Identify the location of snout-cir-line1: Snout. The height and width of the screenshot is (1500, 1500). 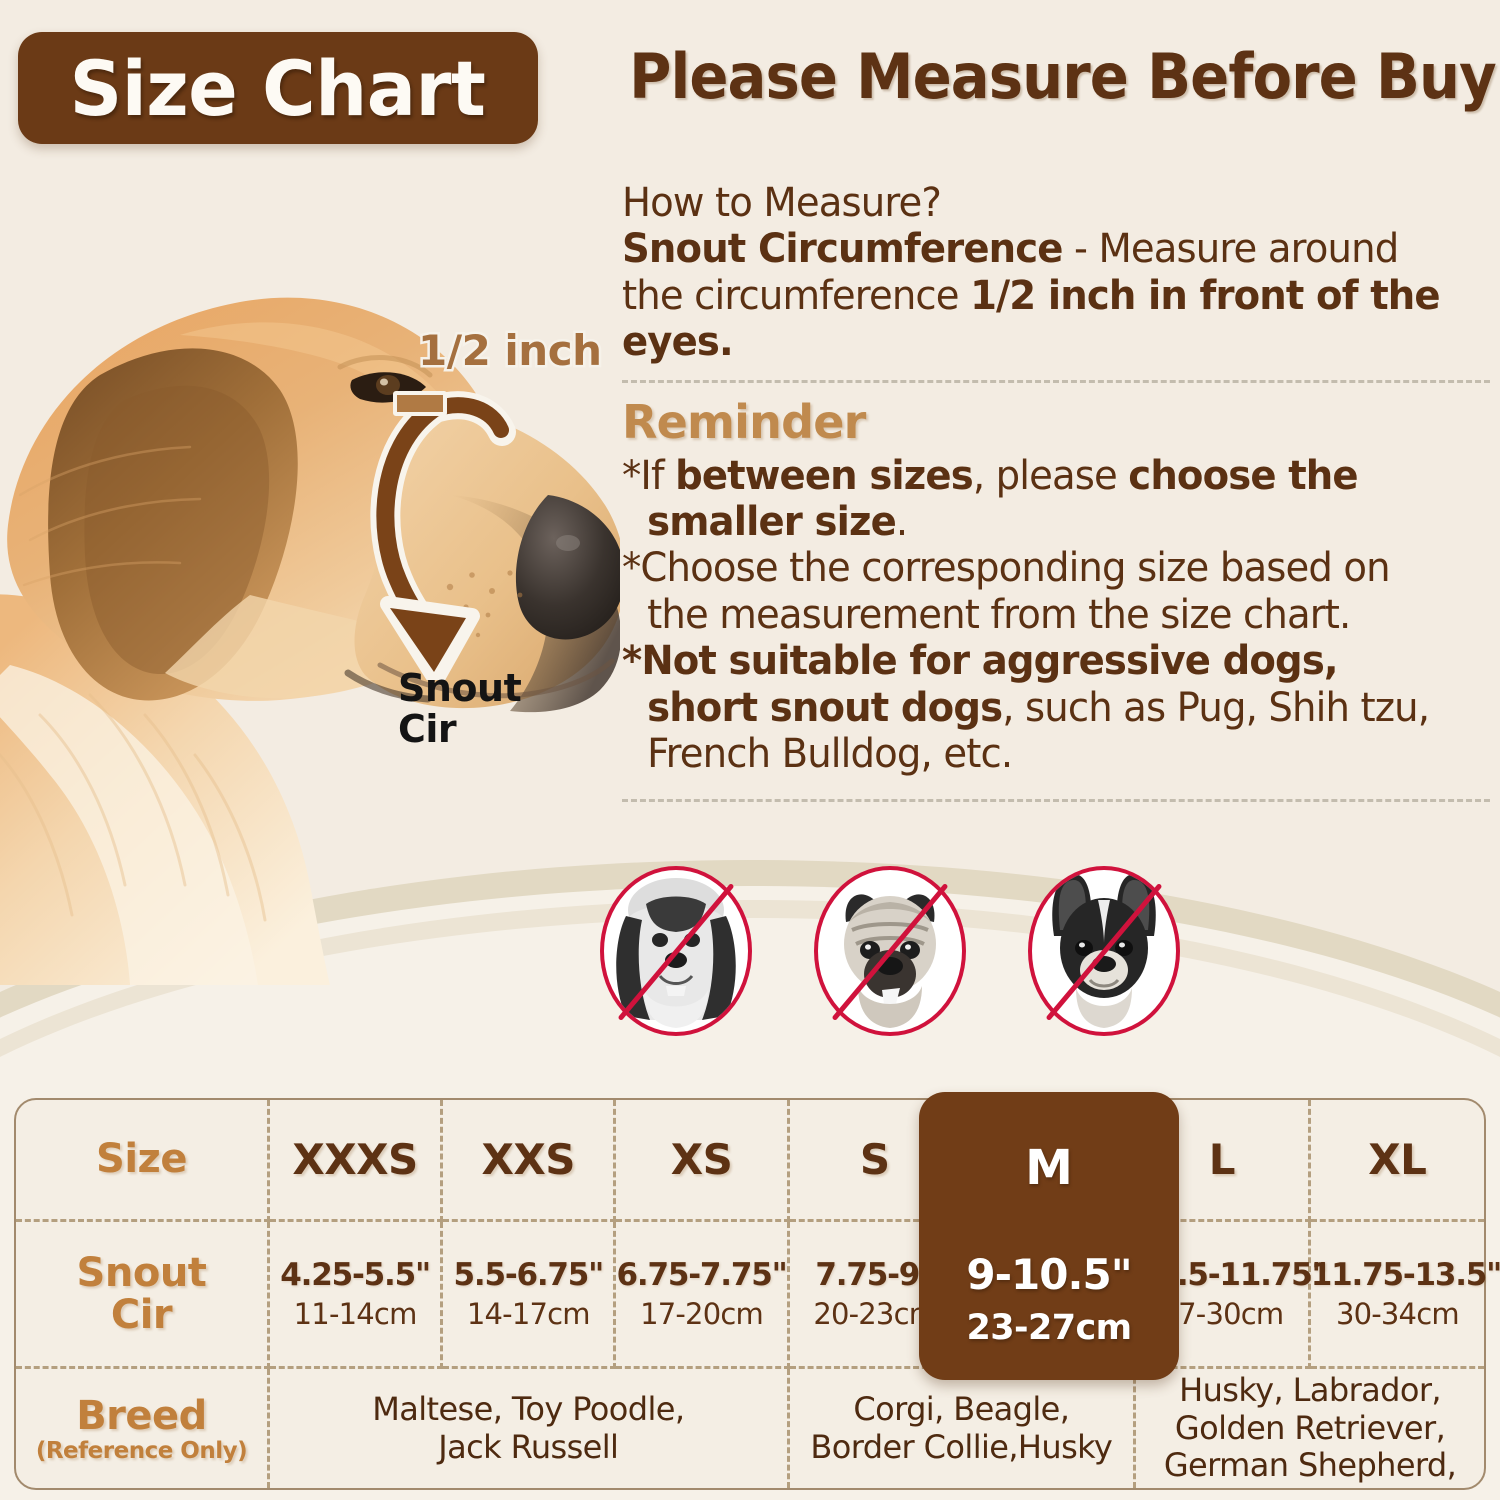
(460, 688).